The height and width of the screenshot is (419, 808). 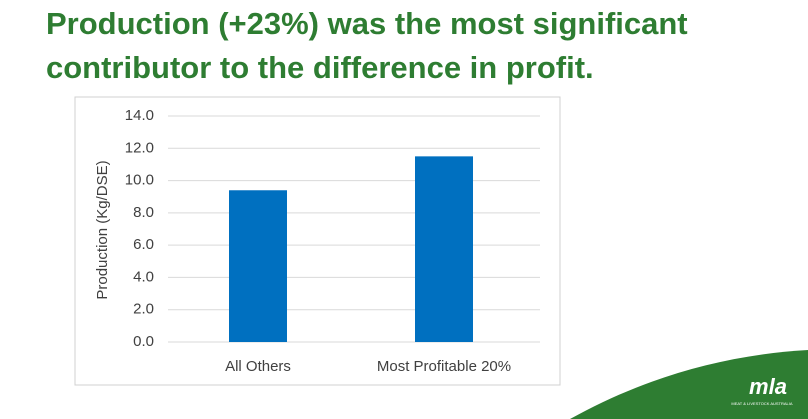 What do you see at coordinates (143, 212) in the screenshot?
I see `y-tick-label: 8.0` at bounding box center [143, 212].